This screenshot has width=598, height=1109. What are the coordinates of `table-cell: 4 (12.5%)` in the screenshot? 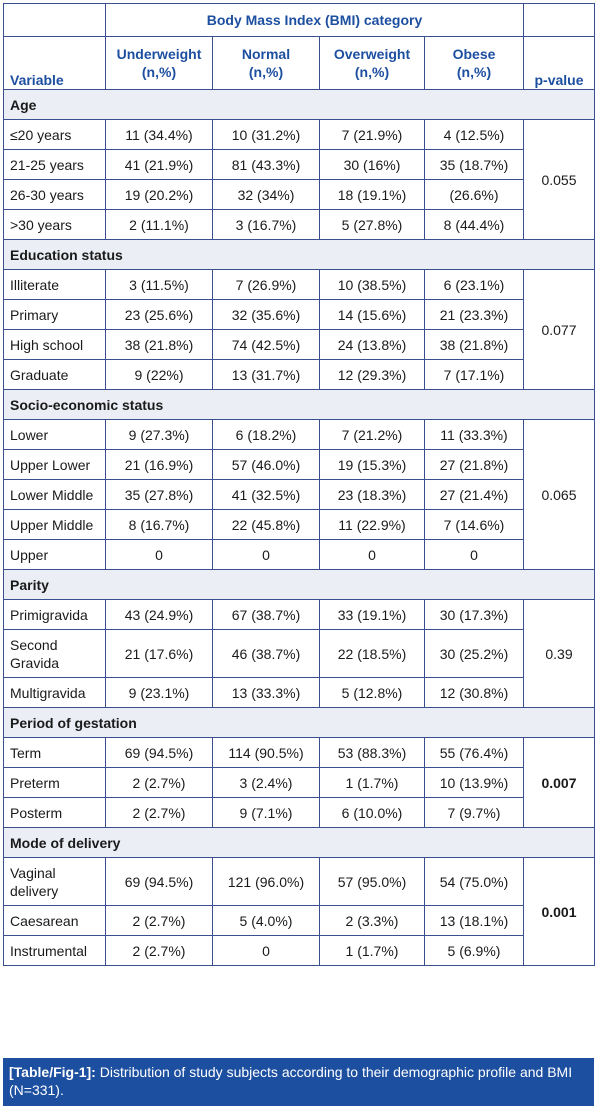 It's located at (474, 134).